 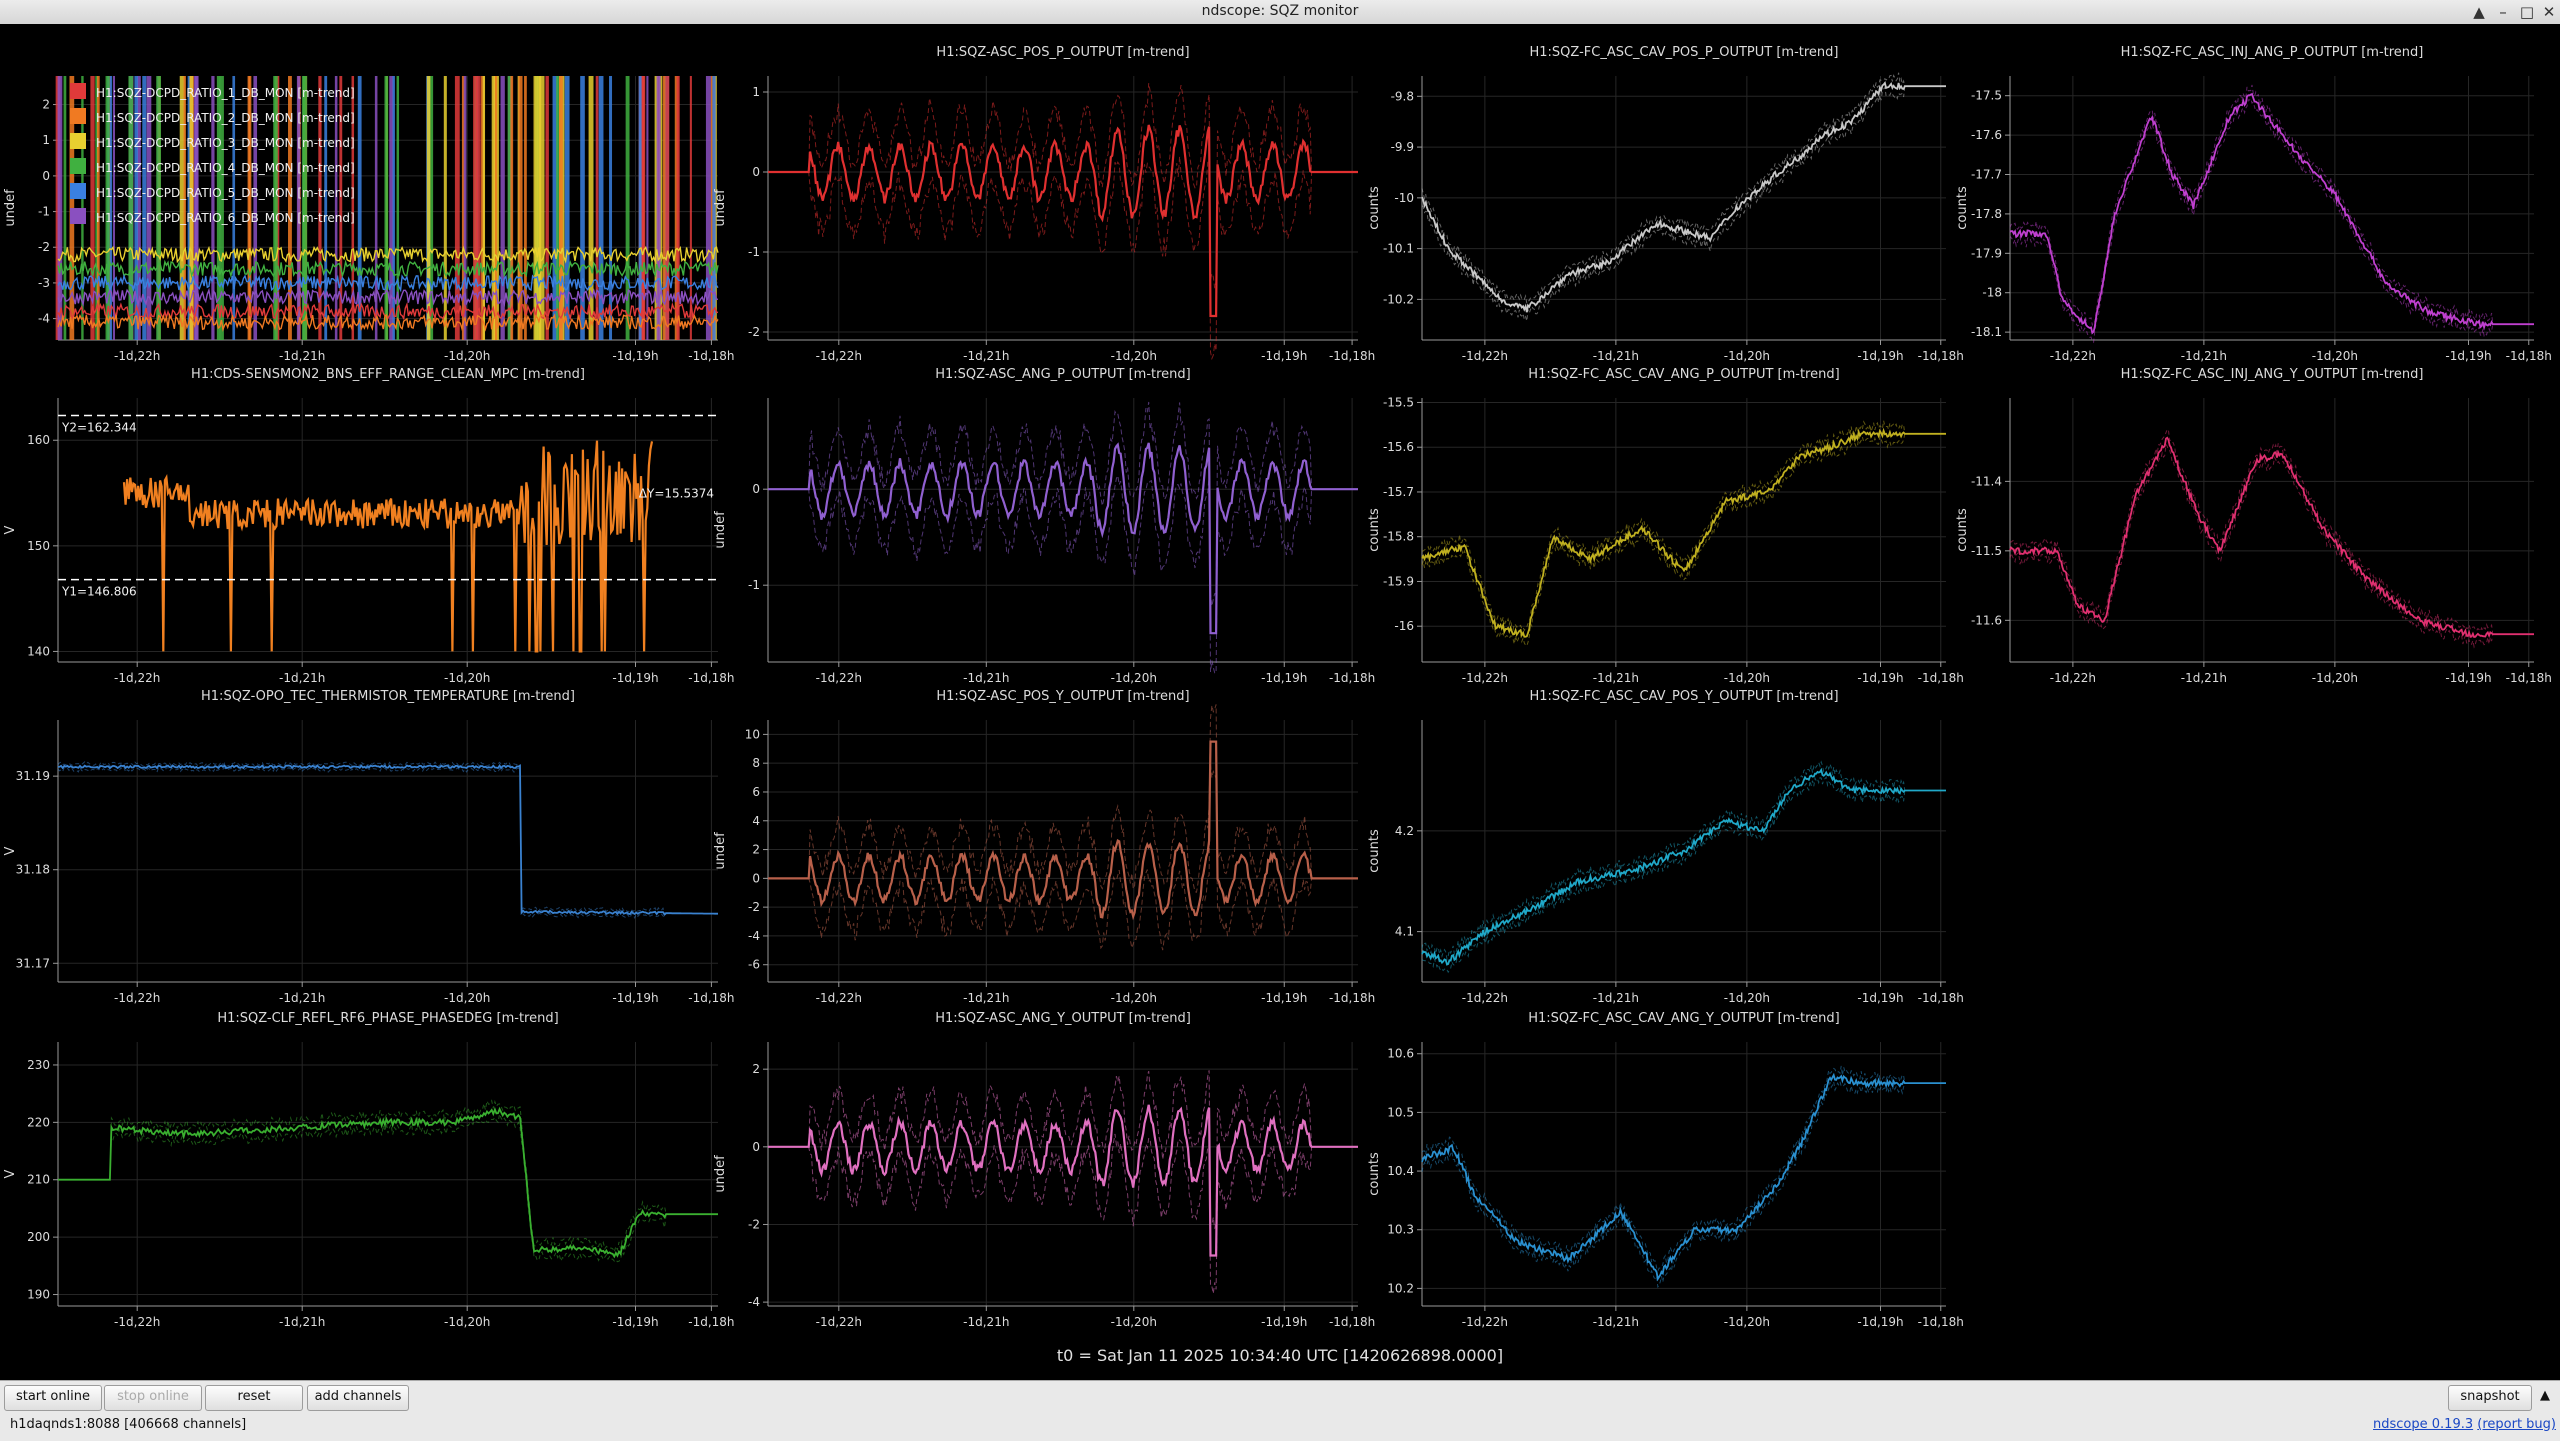 What do you see at coordinates (756, 92) in the screenshot?
I see `y-tick-label: 1` at bounding box center [756, 92].